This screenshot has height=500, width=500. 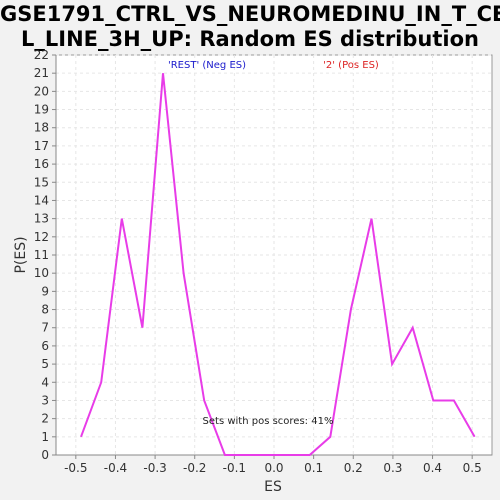 I want to click on y-tick-label: 12, so click(x=41, y=237).